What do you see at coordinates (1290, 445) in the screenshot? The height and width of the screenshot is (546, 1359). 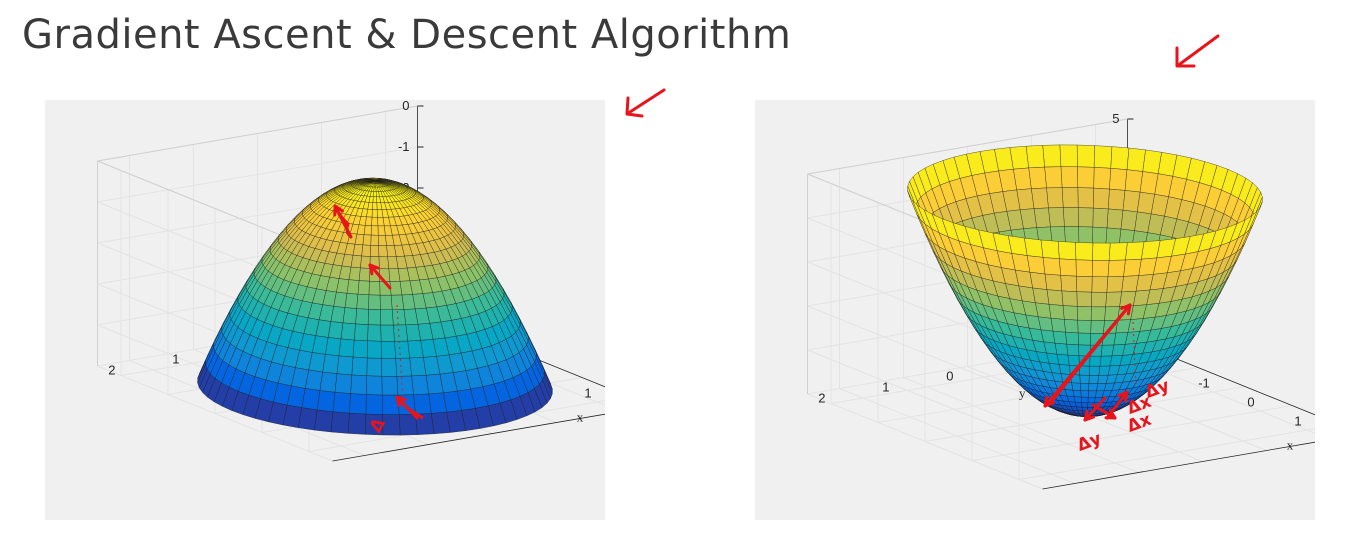 I see `x-axis-label: x` at bounding box center [1290, 445].